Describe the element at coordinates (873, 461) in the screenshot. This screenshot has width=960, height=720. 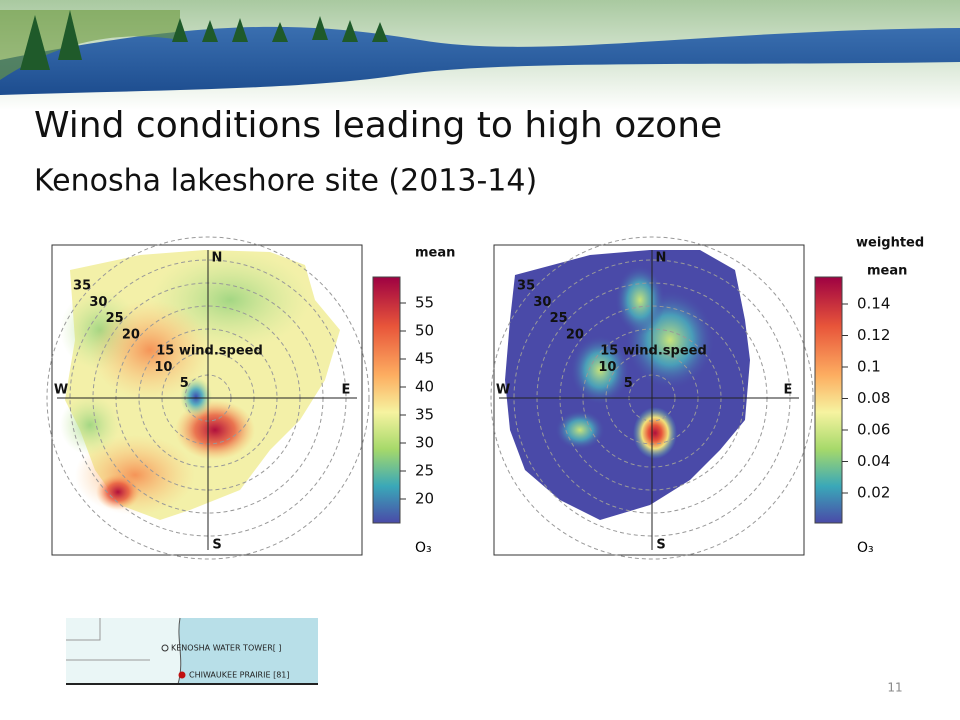
I see `legend-tick-label: 0.04` at that location.